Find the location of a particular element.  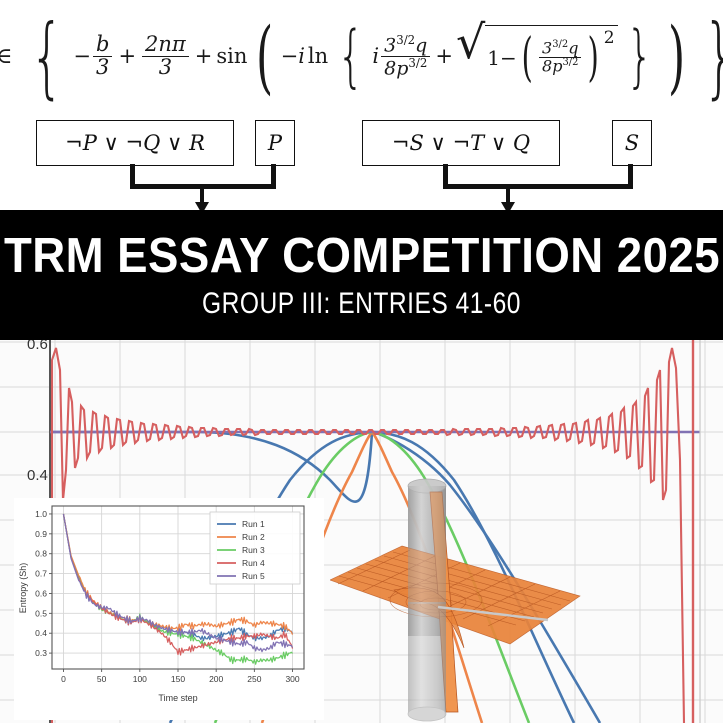

unit-box-2: S is located at coordinates (632, 143).